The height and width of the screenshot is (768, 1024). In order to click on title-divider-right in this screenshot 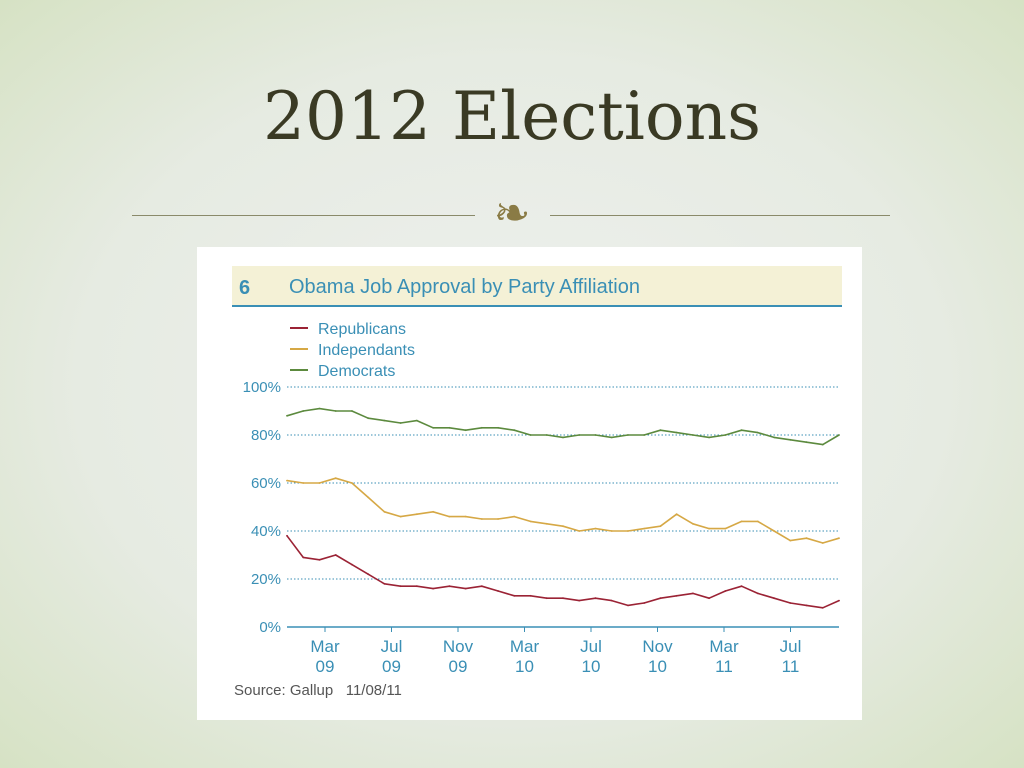, I will do `click(720, 215)`.